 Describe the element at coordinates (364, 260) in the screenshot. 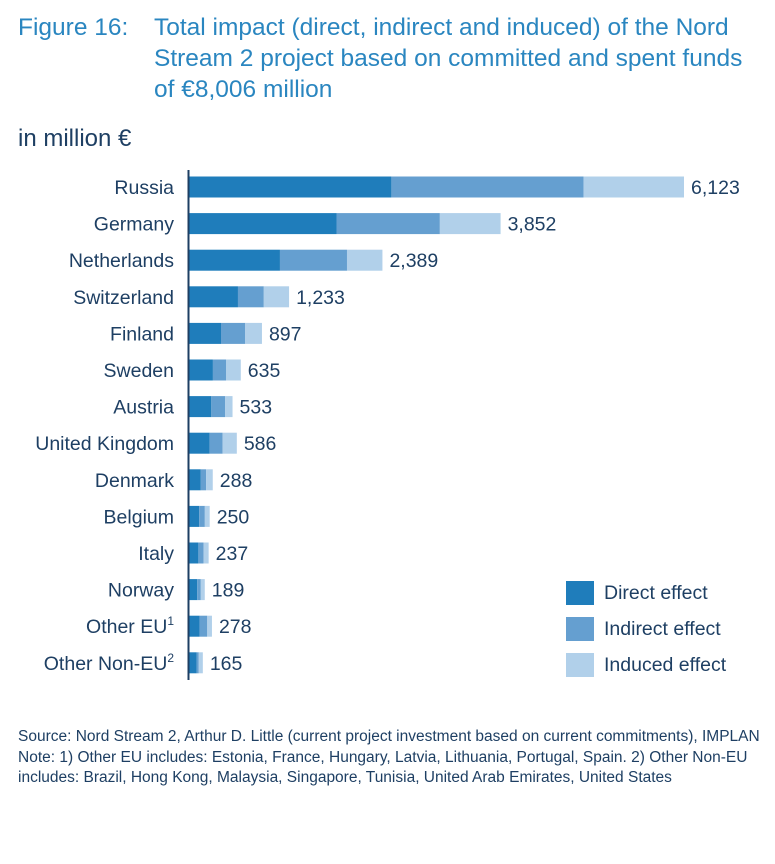

I see `bar-induced-netherlands` at that location.